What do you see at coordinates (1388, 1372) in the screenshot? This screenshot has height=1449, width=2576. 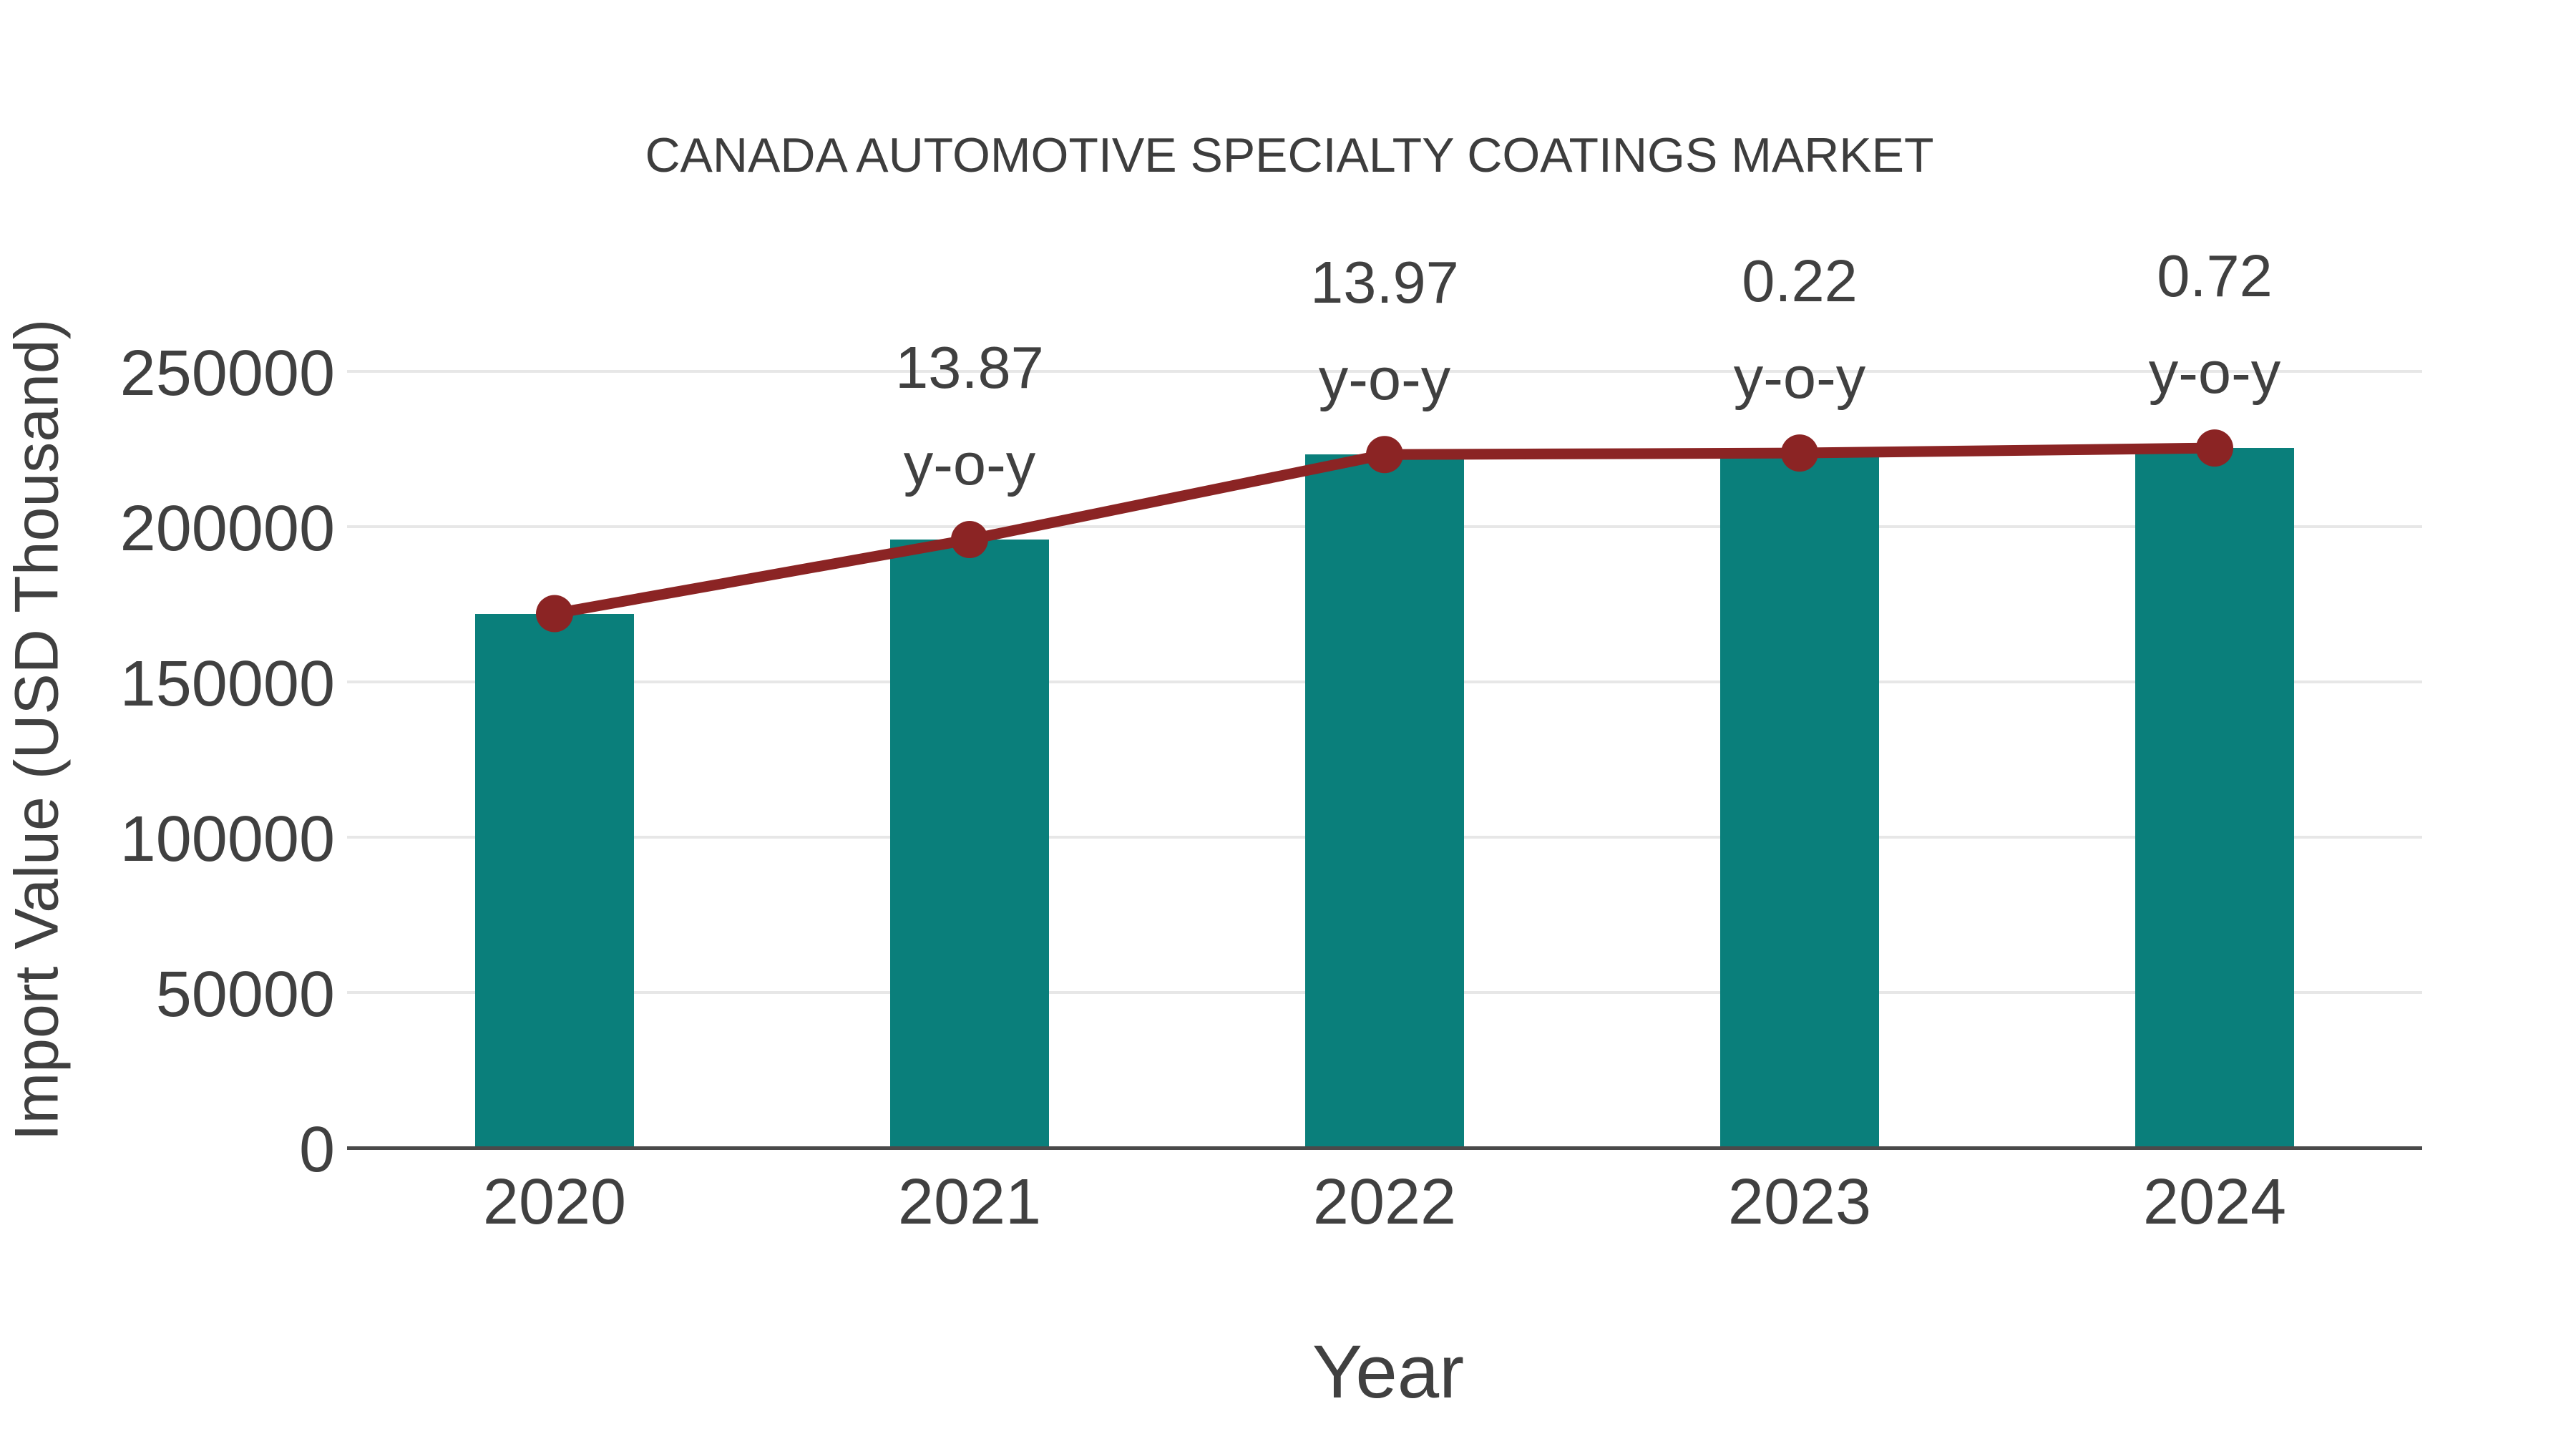 I see `x-axis-label: Year` at bounding box center [1388, 1372].